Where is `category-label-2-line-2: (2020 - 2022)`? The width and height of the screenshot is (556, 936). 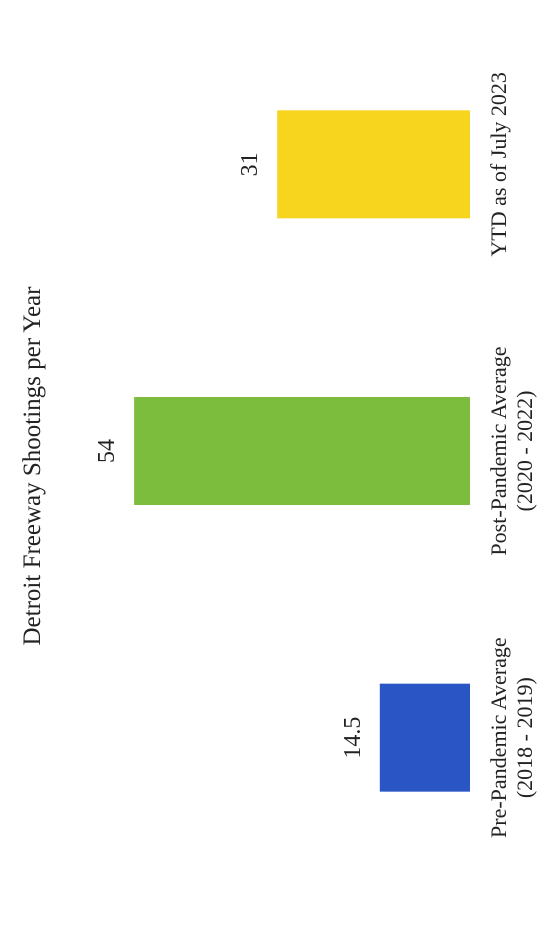 category-label-2-line-2: (2020 - 2022) is located at coordinates (524, 451).